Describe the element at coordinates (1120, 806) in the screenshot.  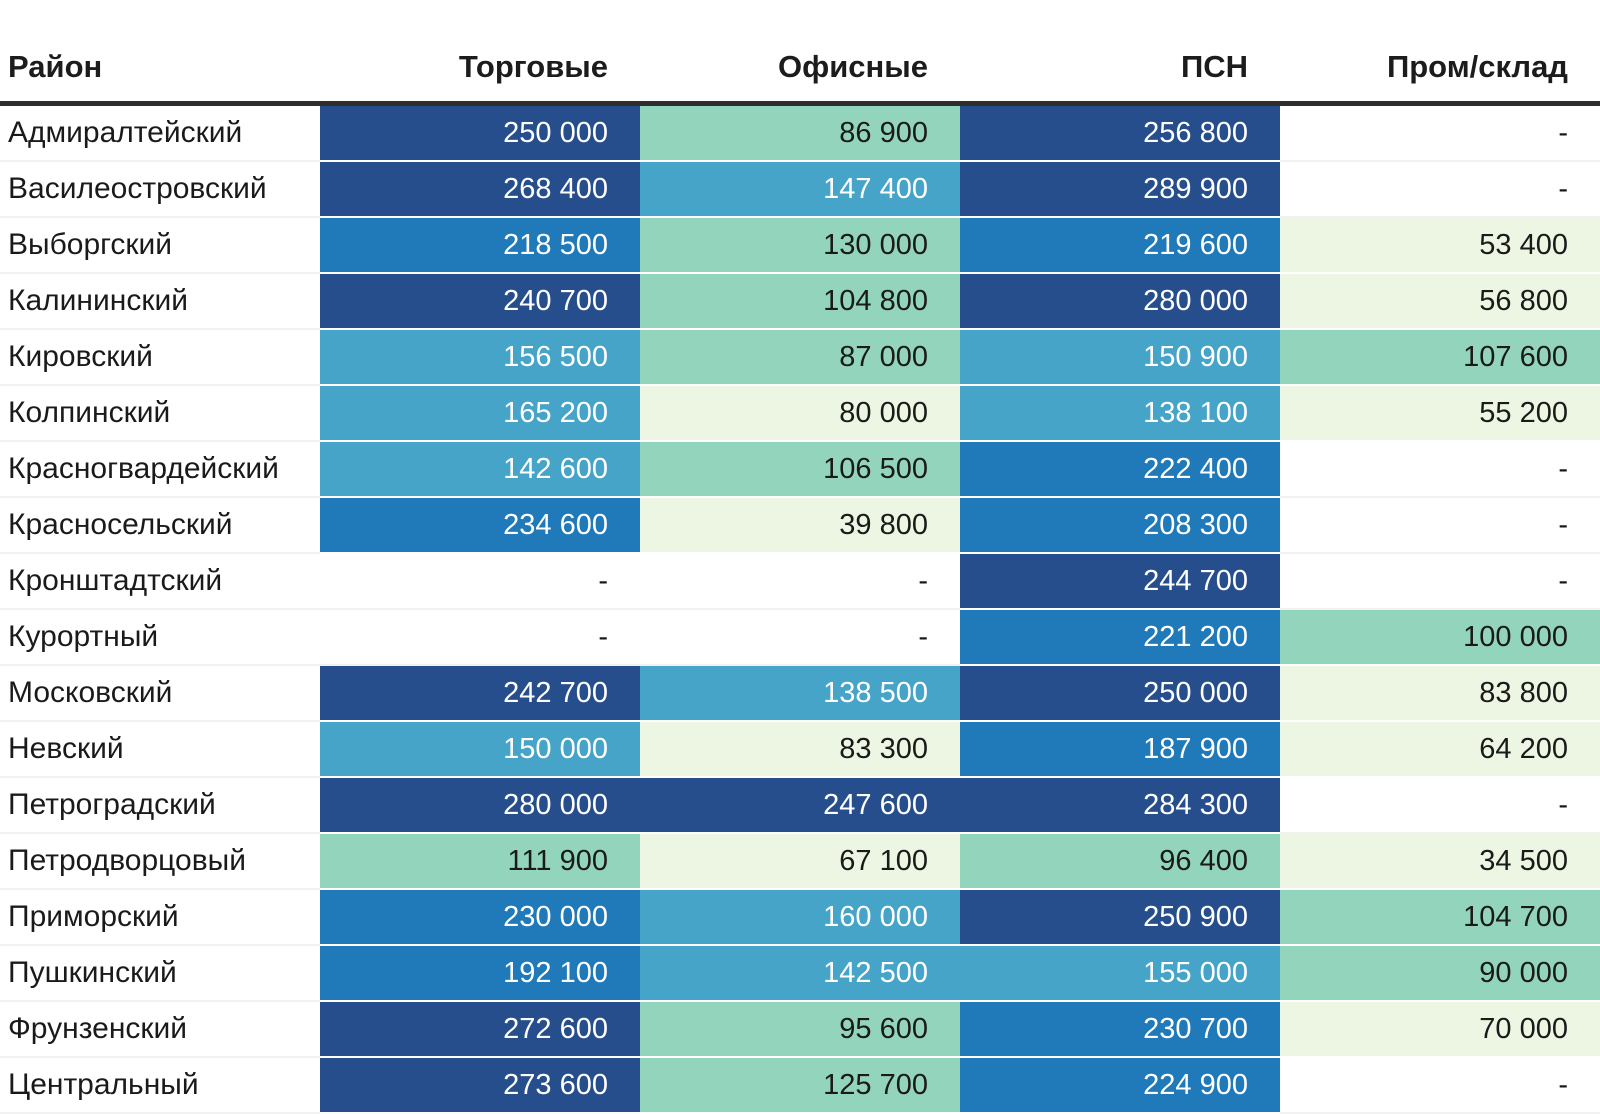
I see `value-cell: 284 300` at that location.